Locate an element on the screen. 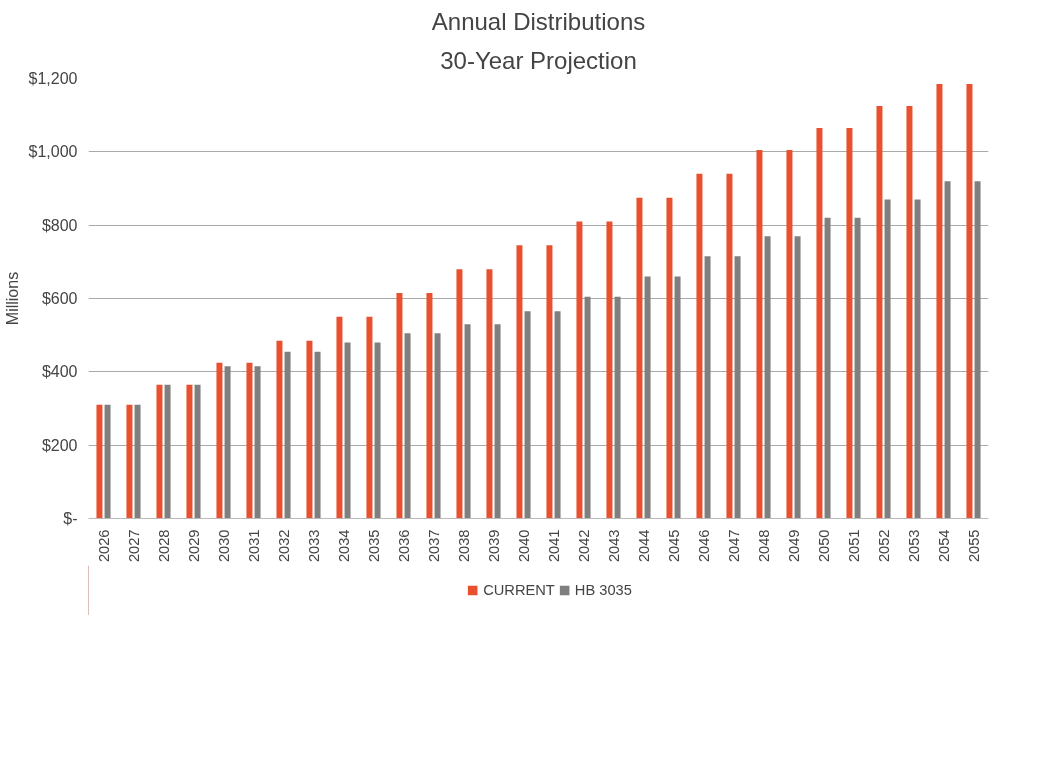 The image size is (1057, 762). x-tick-label: 2050 is located at coordinates (823, 546).